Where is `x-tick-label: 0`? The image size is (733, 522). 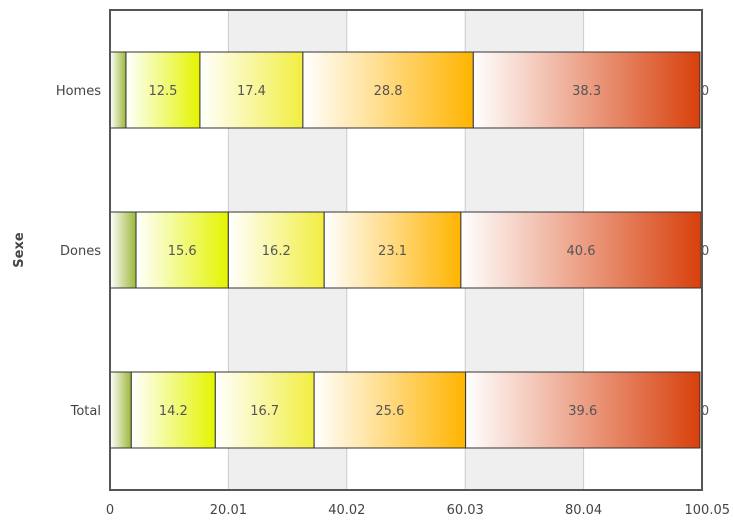 x-tick-label: 0 is located at coordinates (110, 510).